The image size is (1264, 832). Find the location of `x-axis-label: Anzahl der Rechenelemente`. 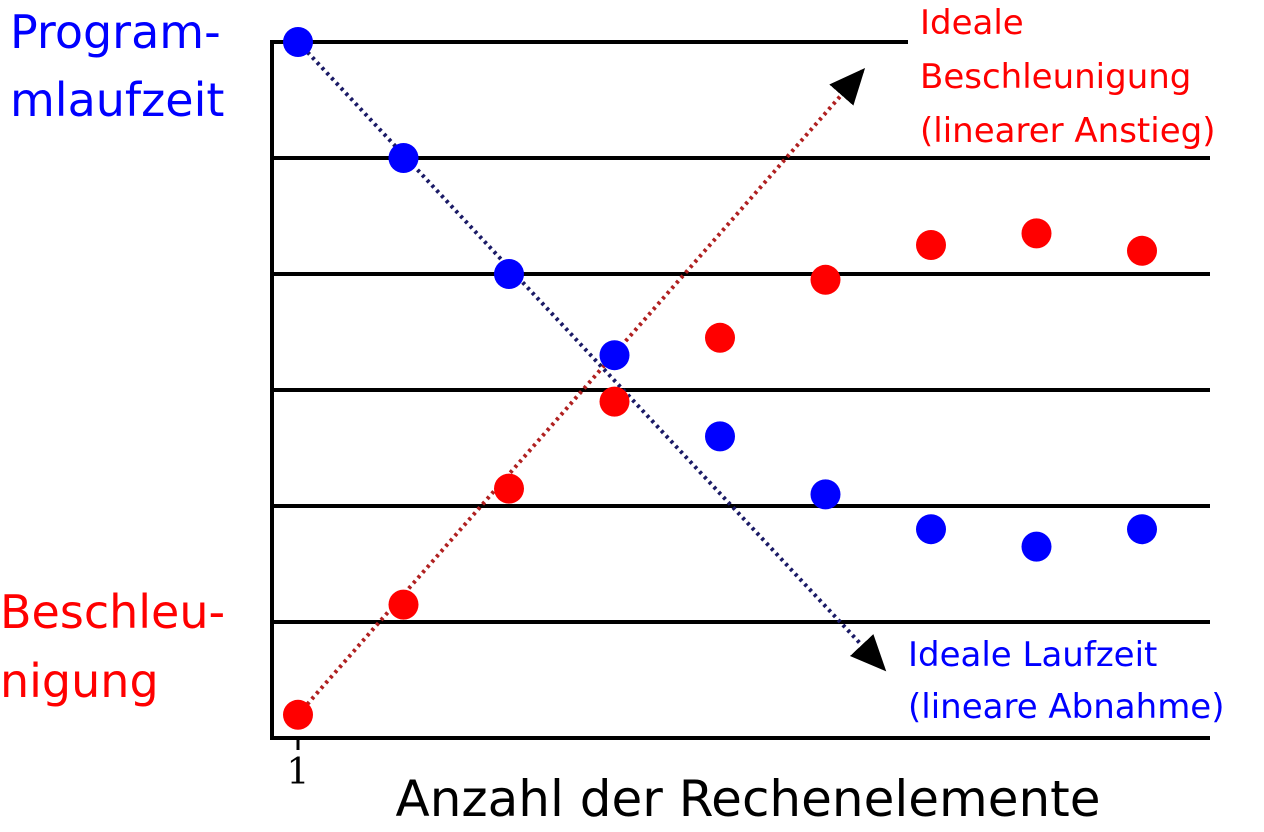

x-axis-label: Anzahl der Rechenelemente is located at coordinates (747, 799).